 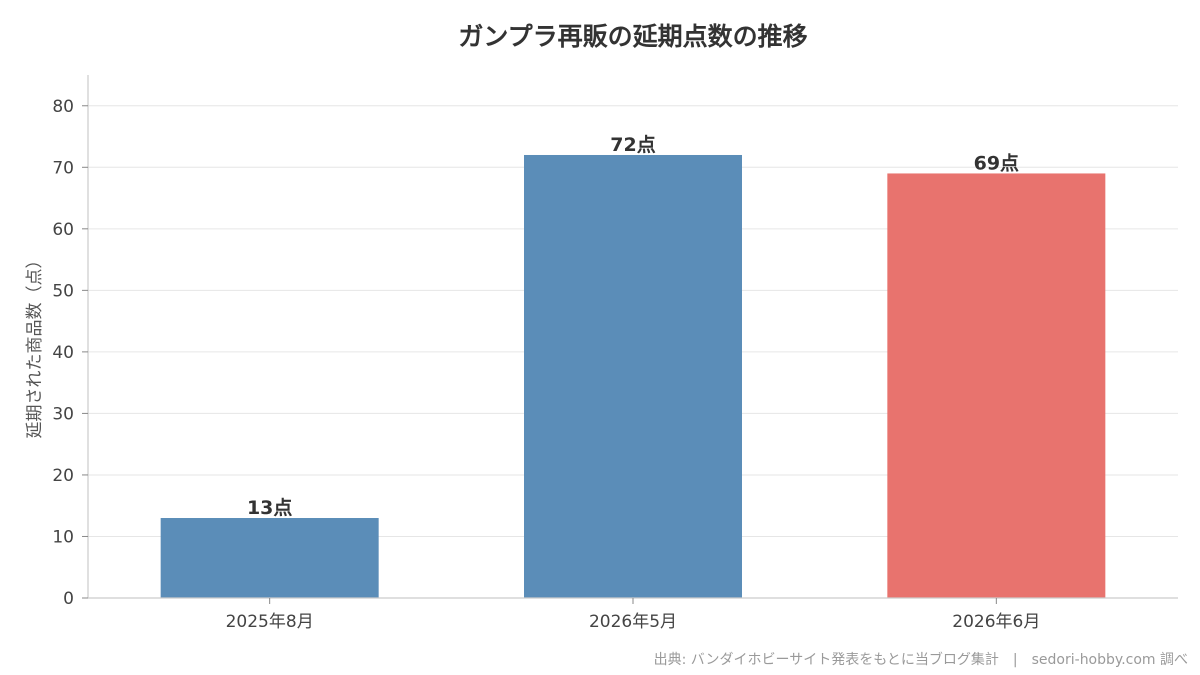 What do you see at coordinates (63, 537) in the screenshot?
I see `y-tick-label: 10` at bounding box center [63, 537].